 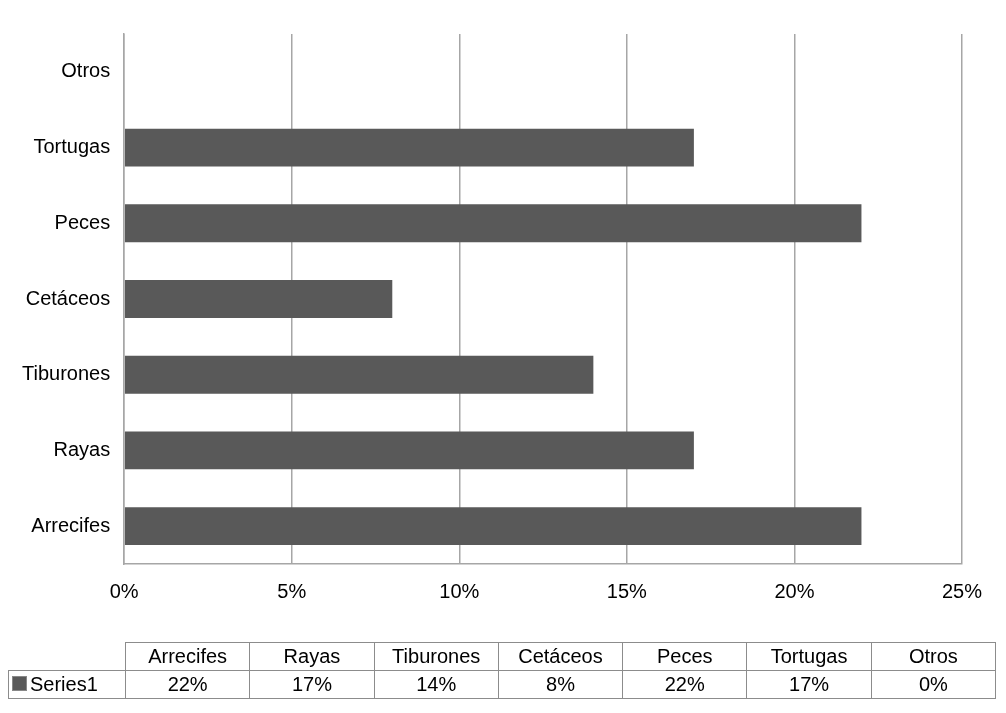 What do you see at coordinates (627, 590) in the screenshot?
I see `x-tick-label: 15%` at bounding box center [627, 590].